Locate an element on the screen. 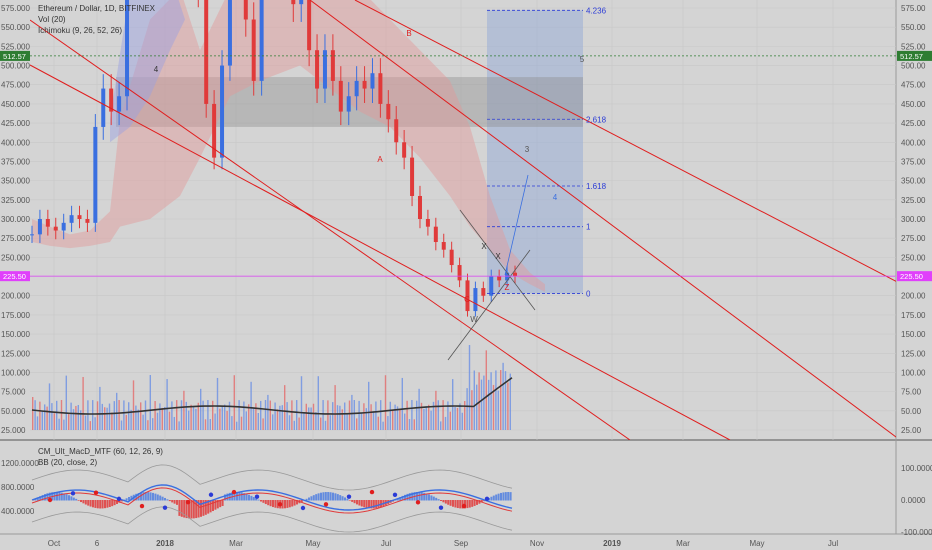 This screenshot has height=550, width=932. price-tick-label: 400.00 is located at coordinates (913, 142).